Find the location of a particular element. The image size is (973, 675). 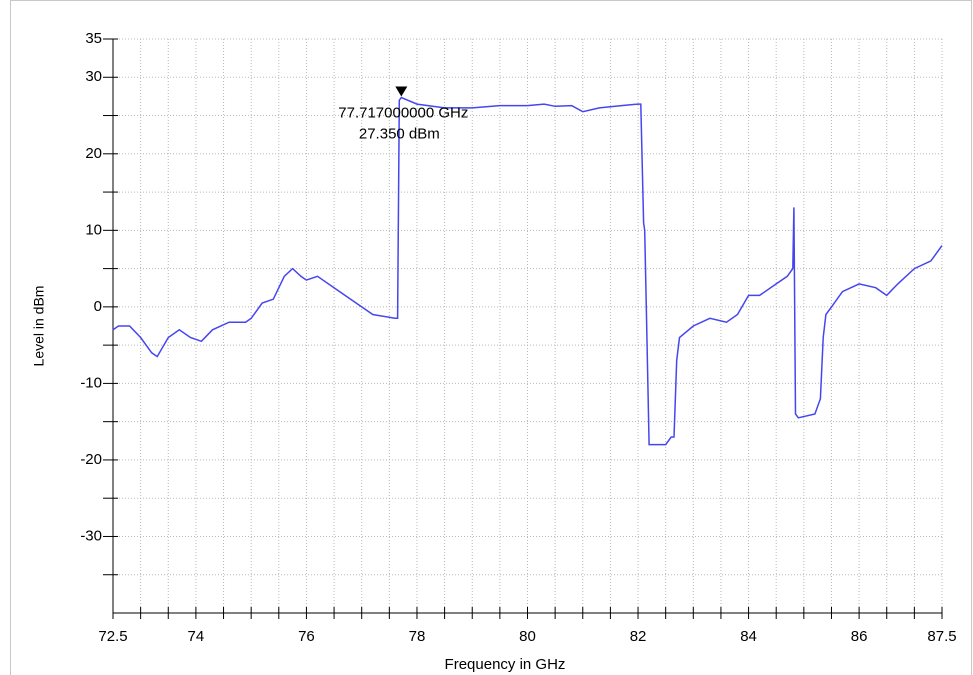

x-tick-label: 78 is located at coordinates (417, 636).